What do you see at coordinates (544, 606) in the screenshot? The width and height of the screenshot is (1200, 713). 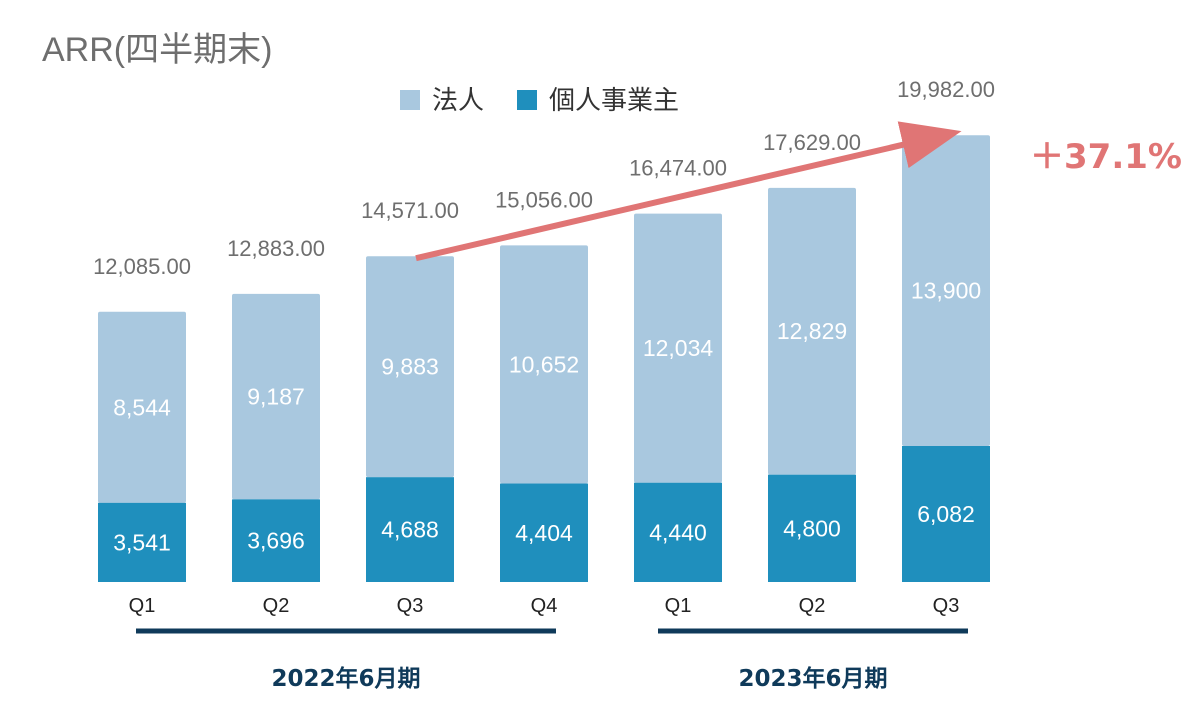 I see `x-tick-4: Q4` at bounding box center [544, 606].